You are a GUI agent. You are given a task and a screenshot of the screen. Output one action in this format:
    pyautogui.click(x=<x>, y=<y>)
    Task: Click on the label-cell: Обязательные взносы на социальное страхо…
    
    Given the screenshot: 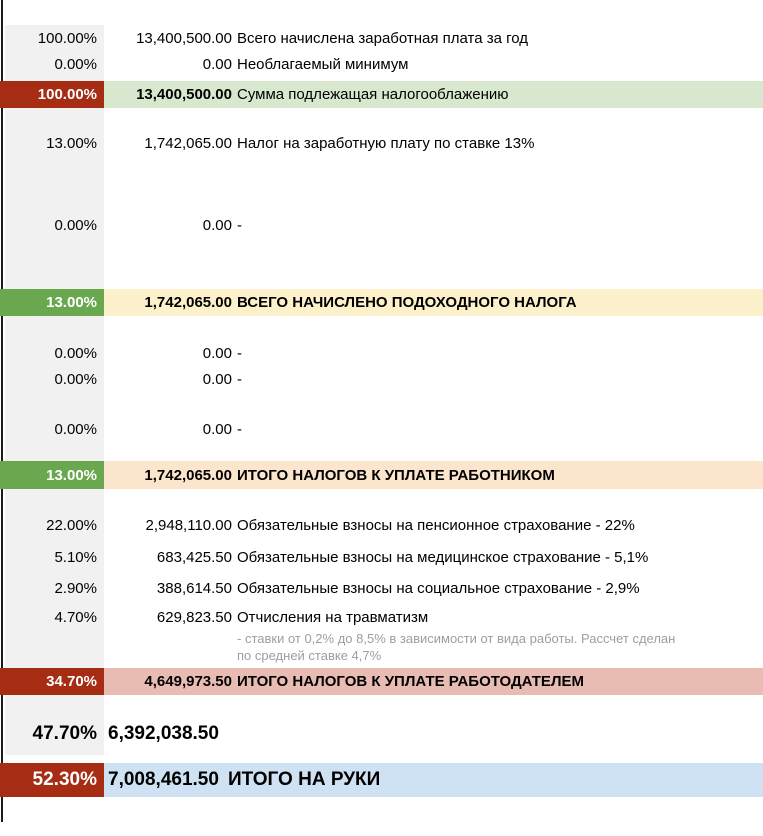 What is the action you would take?
    pyautogui.click(x=438, y=588)
    